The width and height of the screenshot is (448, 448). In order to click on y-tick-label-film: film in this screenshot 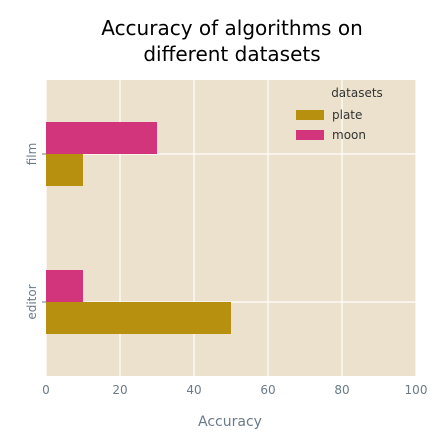, I will do `click(32, 154)`.